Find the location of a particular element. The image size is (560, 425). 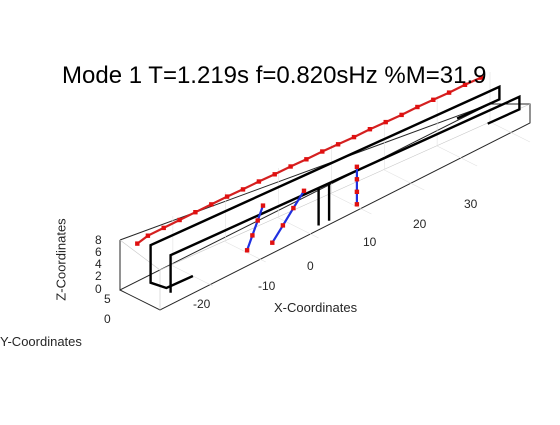

x-tick-label: -20 is located at coordinates (202, 304).